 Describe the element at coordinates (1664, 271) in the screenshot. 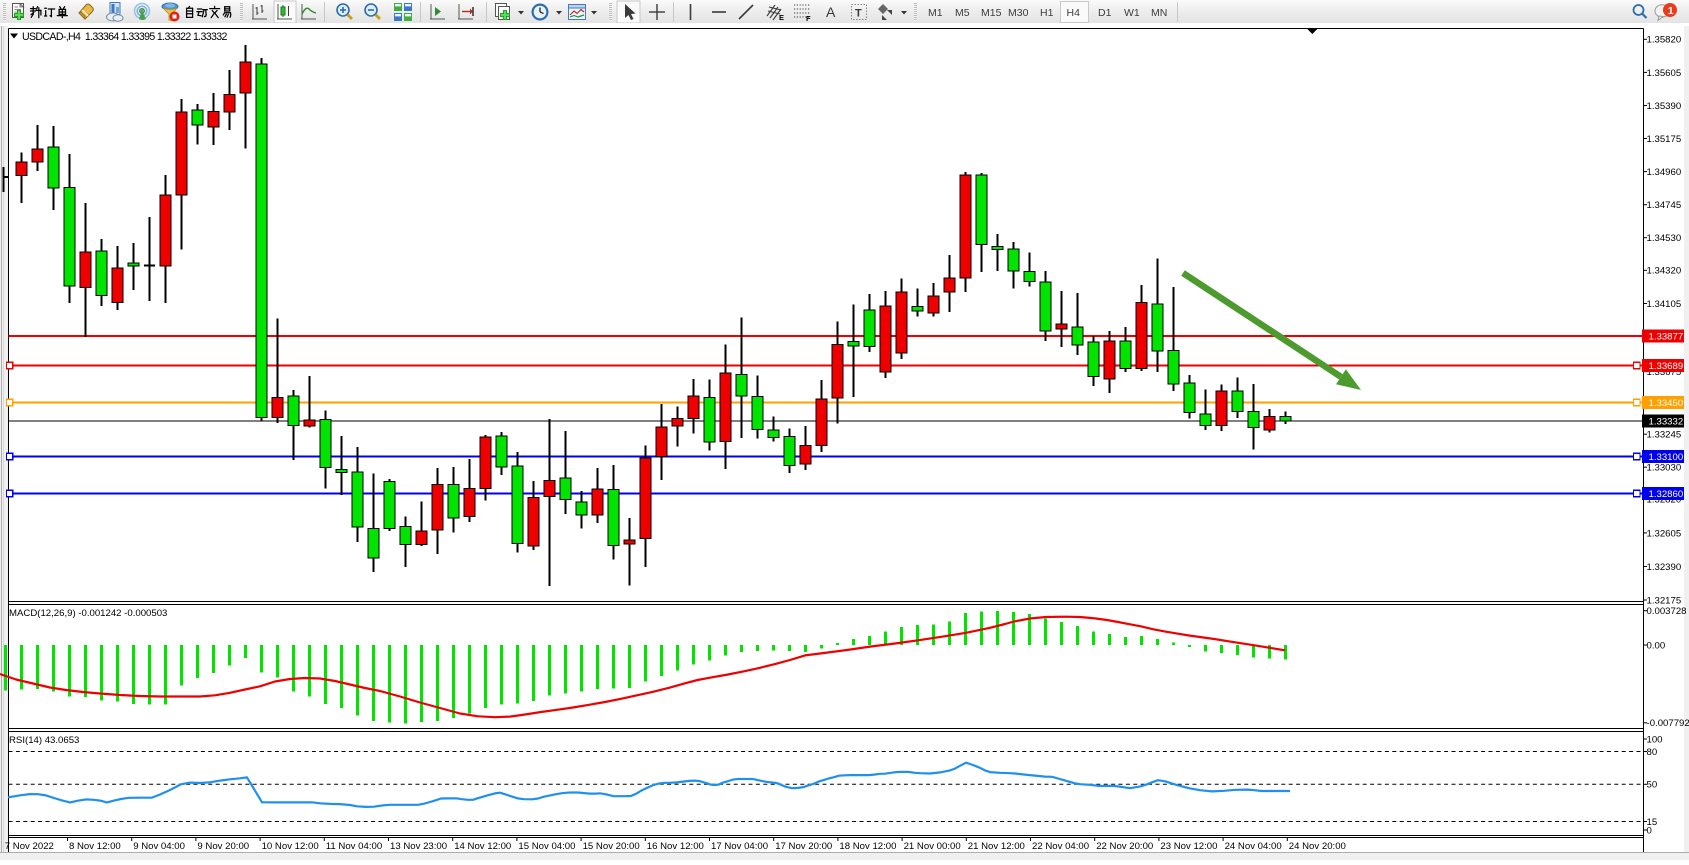

I see `svg-text: 1.34320` at that location.